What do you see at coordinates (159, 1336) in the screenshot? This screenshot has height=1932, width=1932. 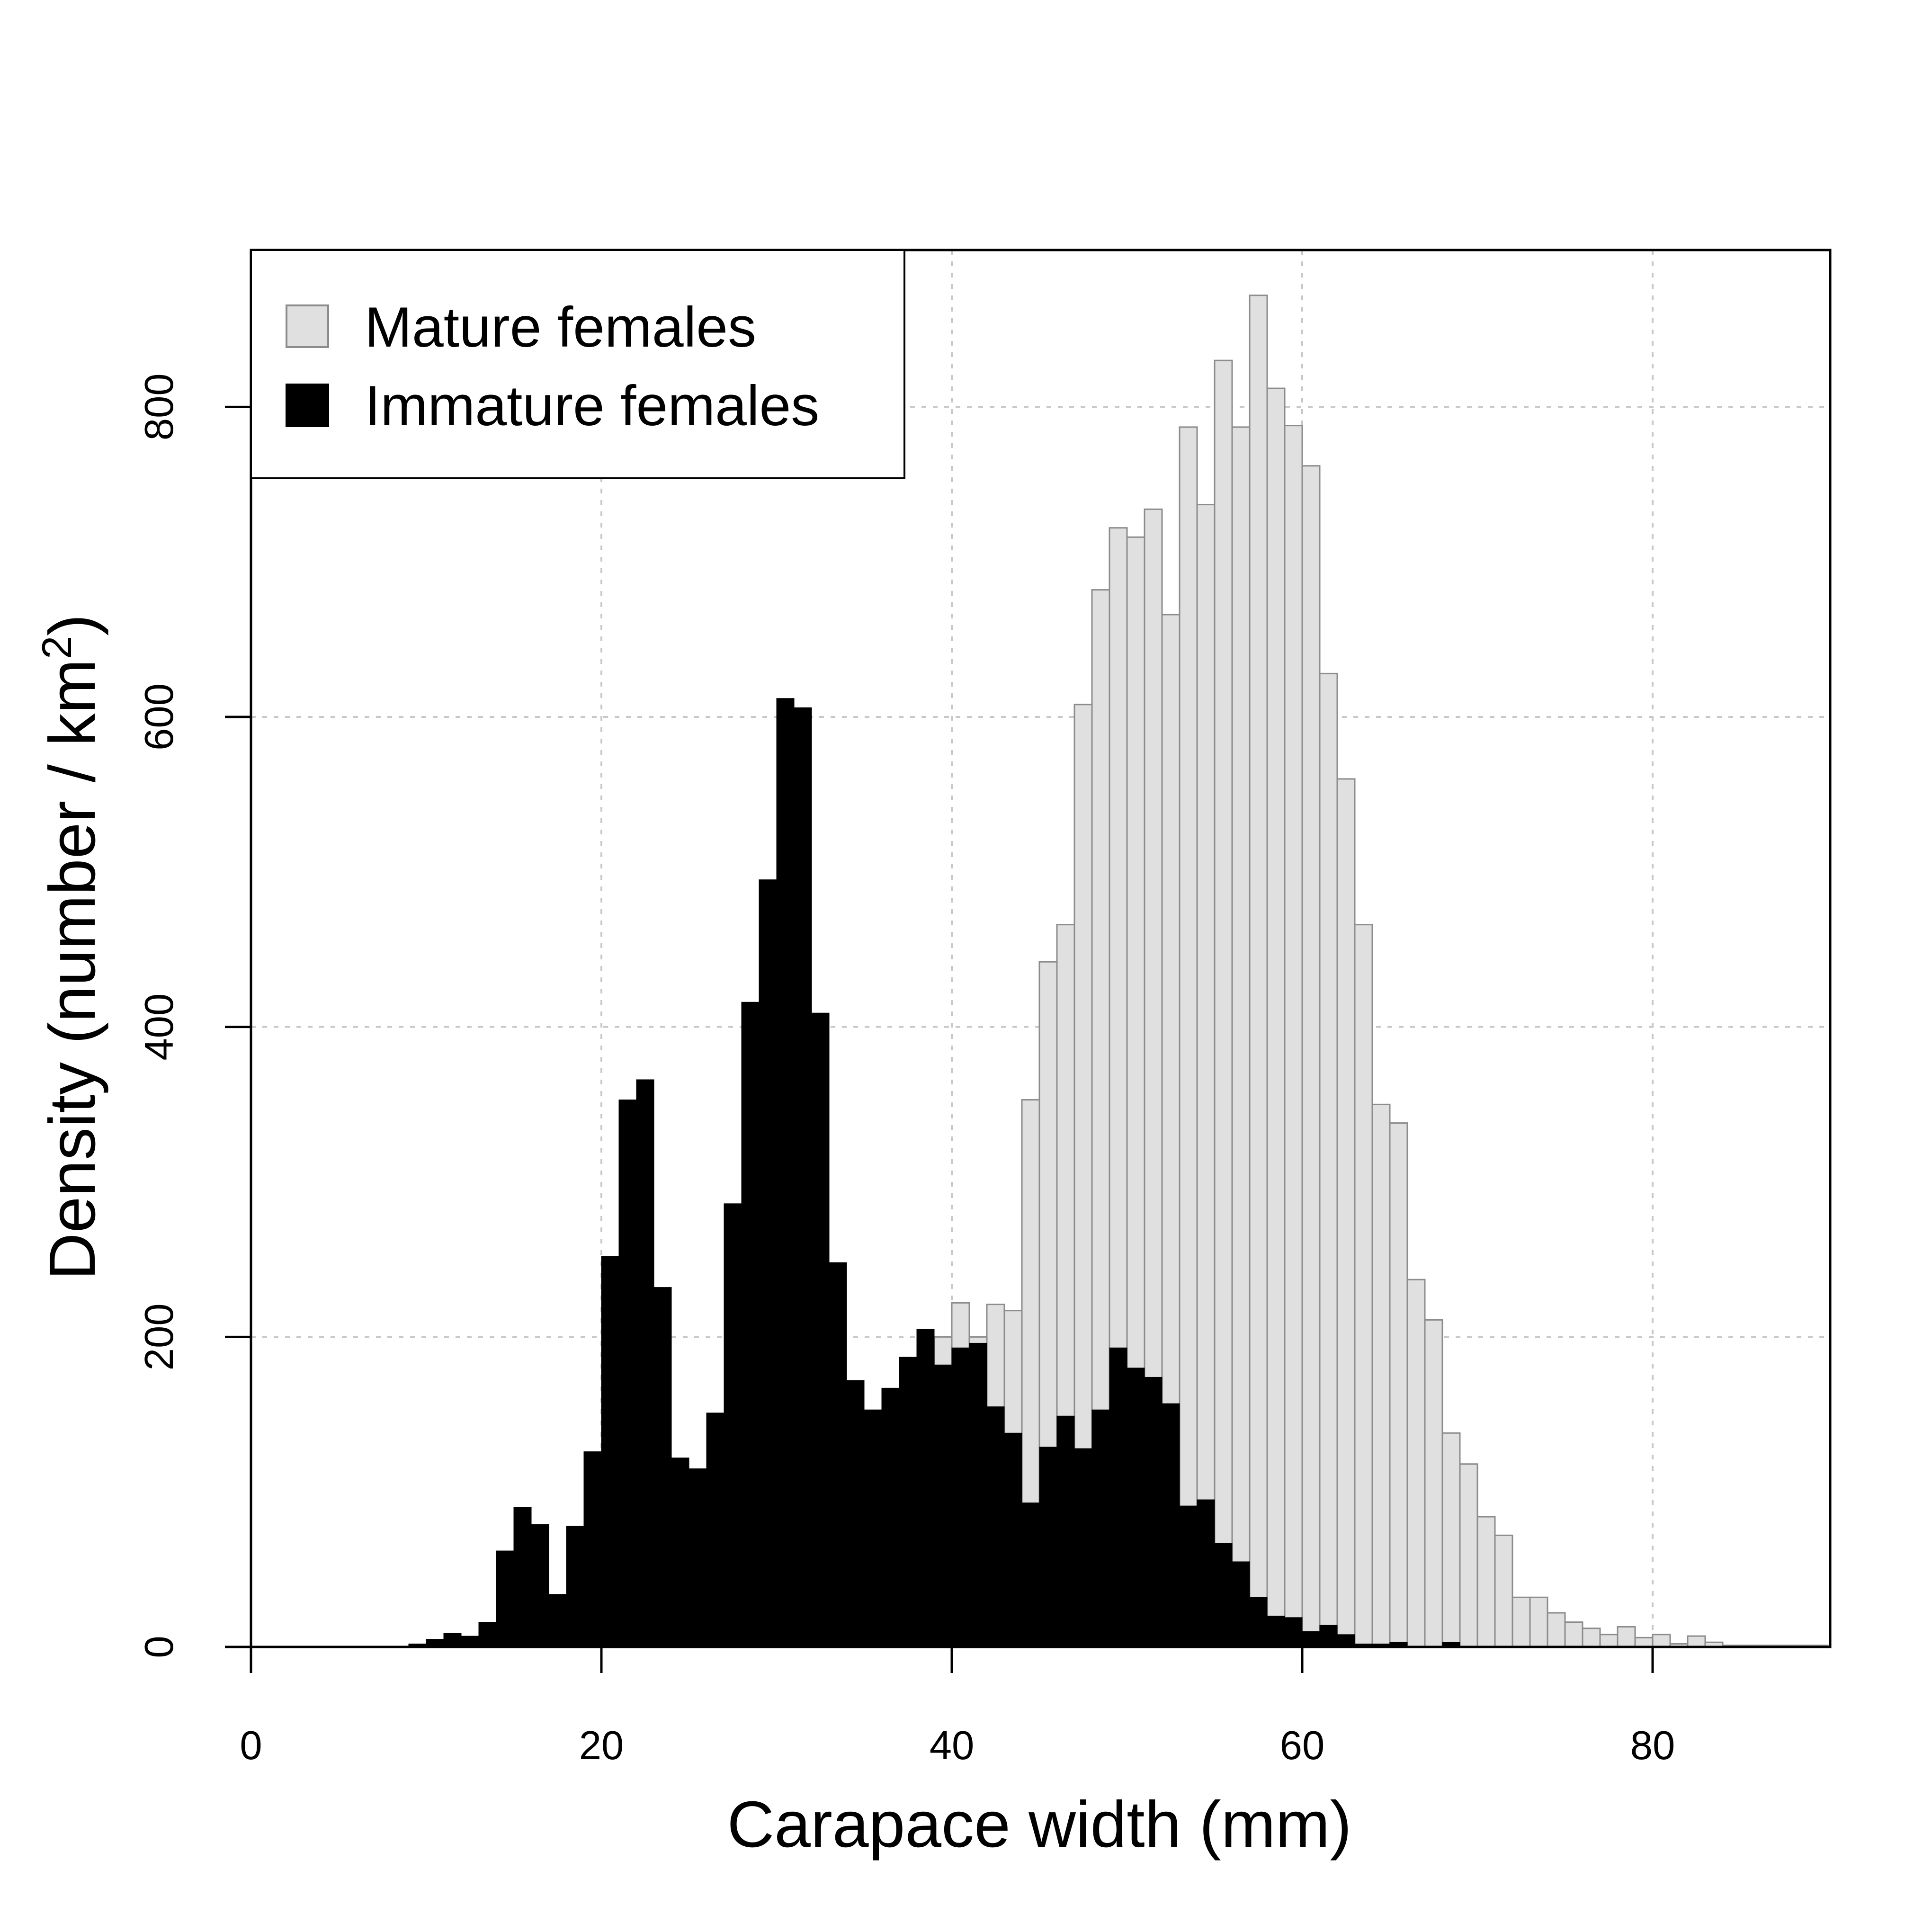 I see `y-tick-label: 200` at bounding box center [159, 1336].